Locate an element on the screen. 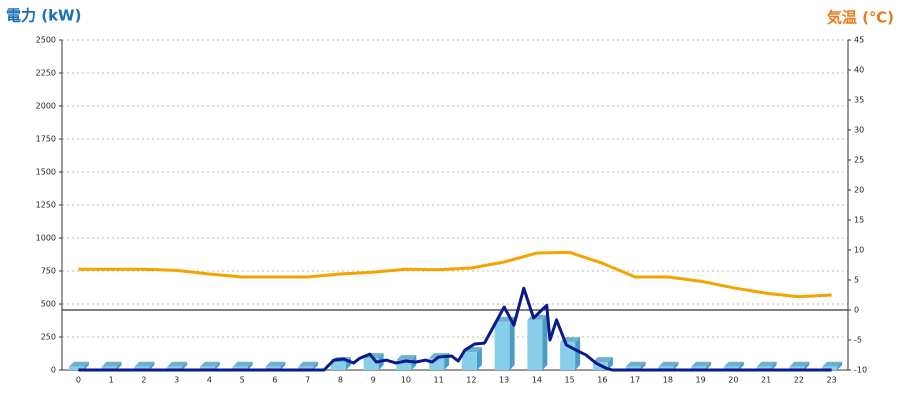 The image size is (900, 404). y2-tick-label: 25 is located at coordinates (859, 160).